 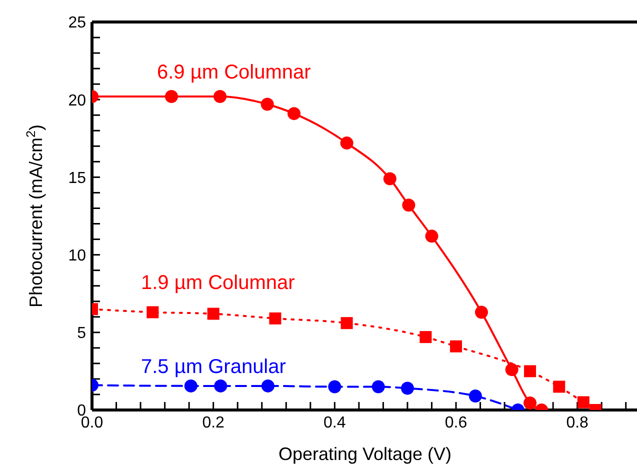 I want to click on y-tick-label: 20, so click(x=77, y=101).